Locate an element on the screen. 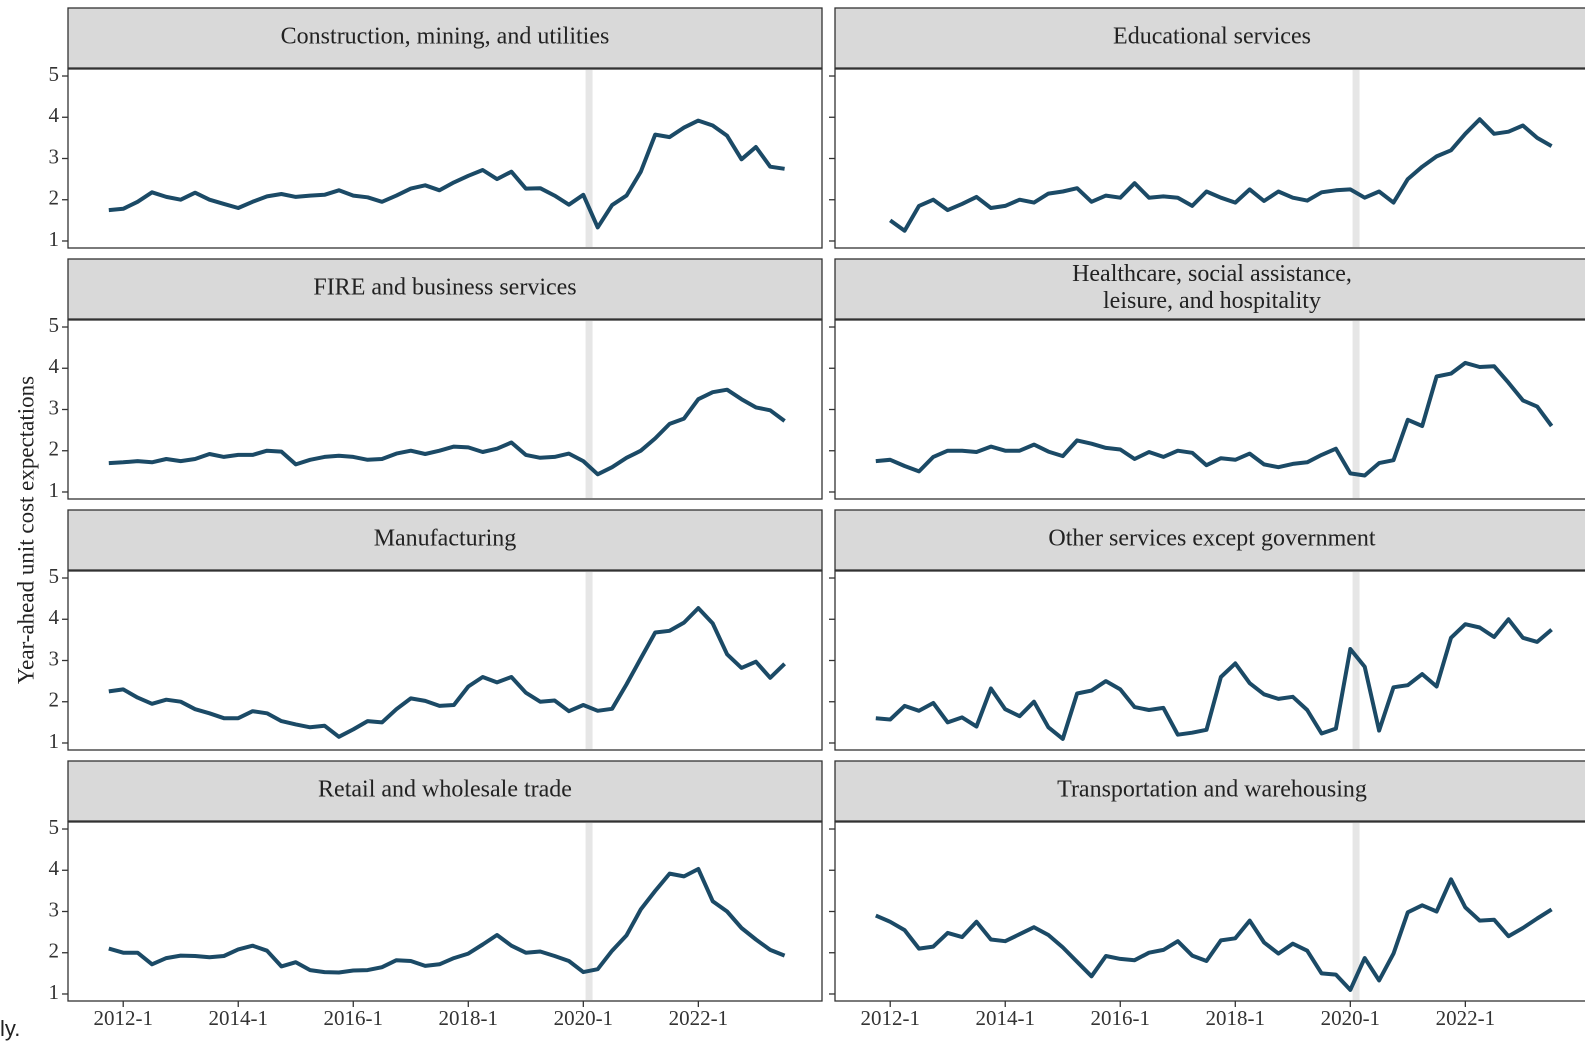 This screenshot has width=1585, height=1042. panel-title: Construction, mining, and utilities is located at coordinates (445, 37).